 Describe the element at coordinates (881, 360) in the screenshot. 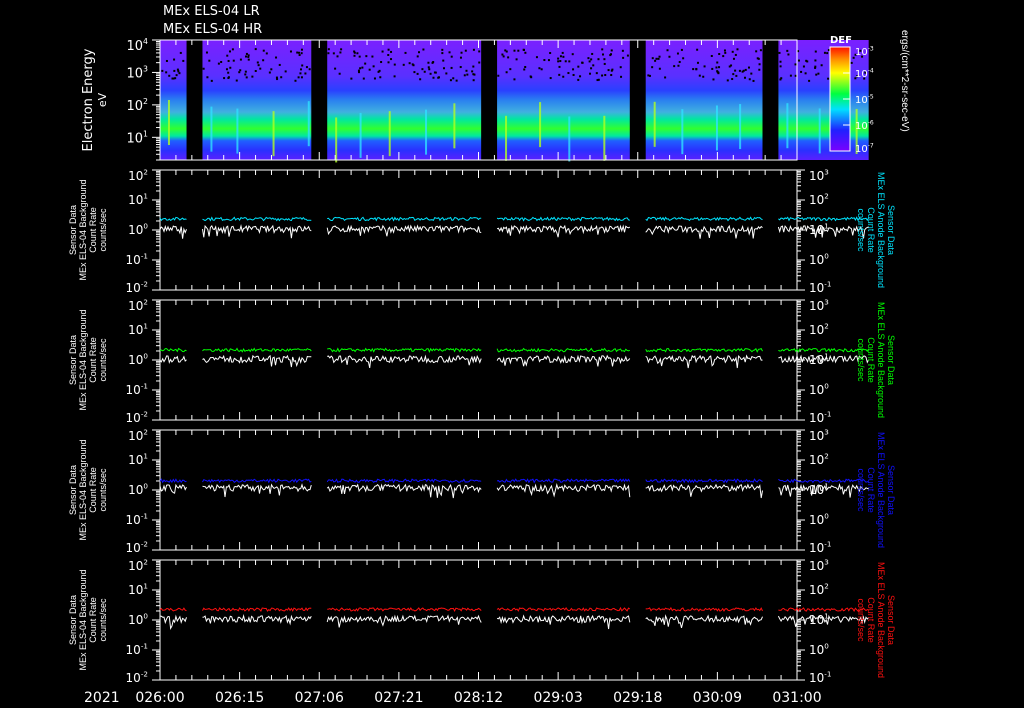

I see `right-axis-label-line: MEx ELS Anode Background` at that location.